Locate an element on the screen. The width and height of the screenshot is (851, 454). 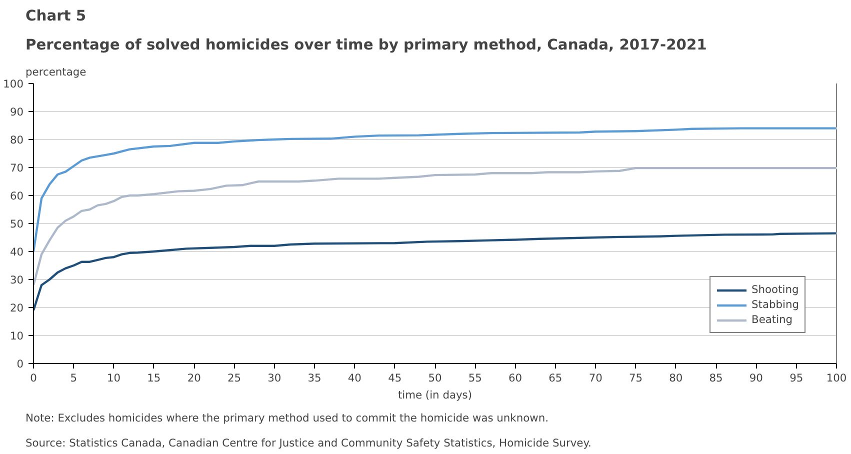
x-axis-title: time (in days) is located at coordinates (435, 395).